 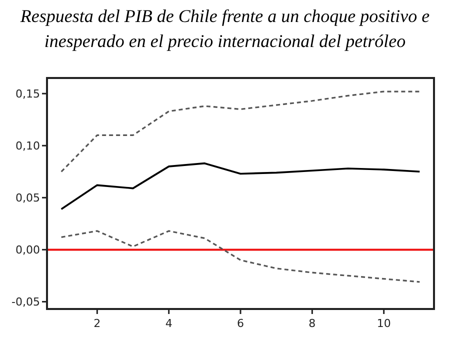 I want to click on y-tick-label: 0,00, so click(x=28, y=250).